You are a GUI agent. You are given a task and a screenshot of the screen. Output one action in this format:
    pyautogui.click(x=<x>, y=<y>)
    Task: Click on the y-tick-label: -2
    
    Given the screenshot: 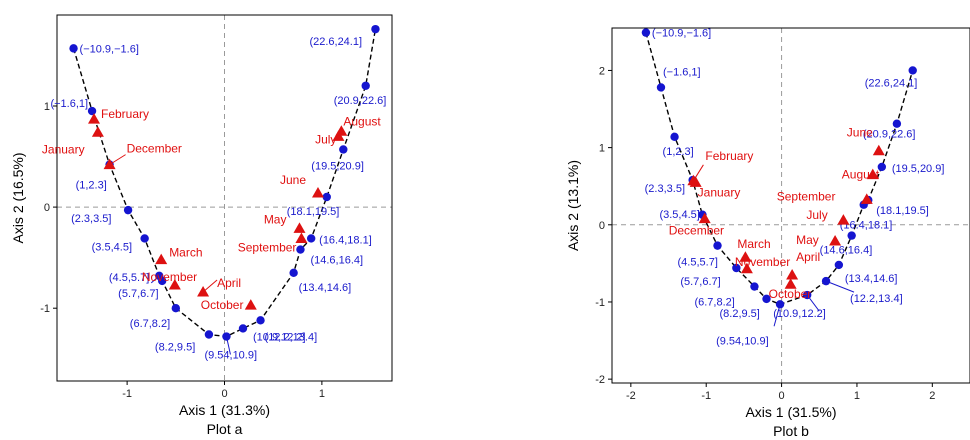 What is the action you would take?
    pyautogui.click(x=600, y=380)
    